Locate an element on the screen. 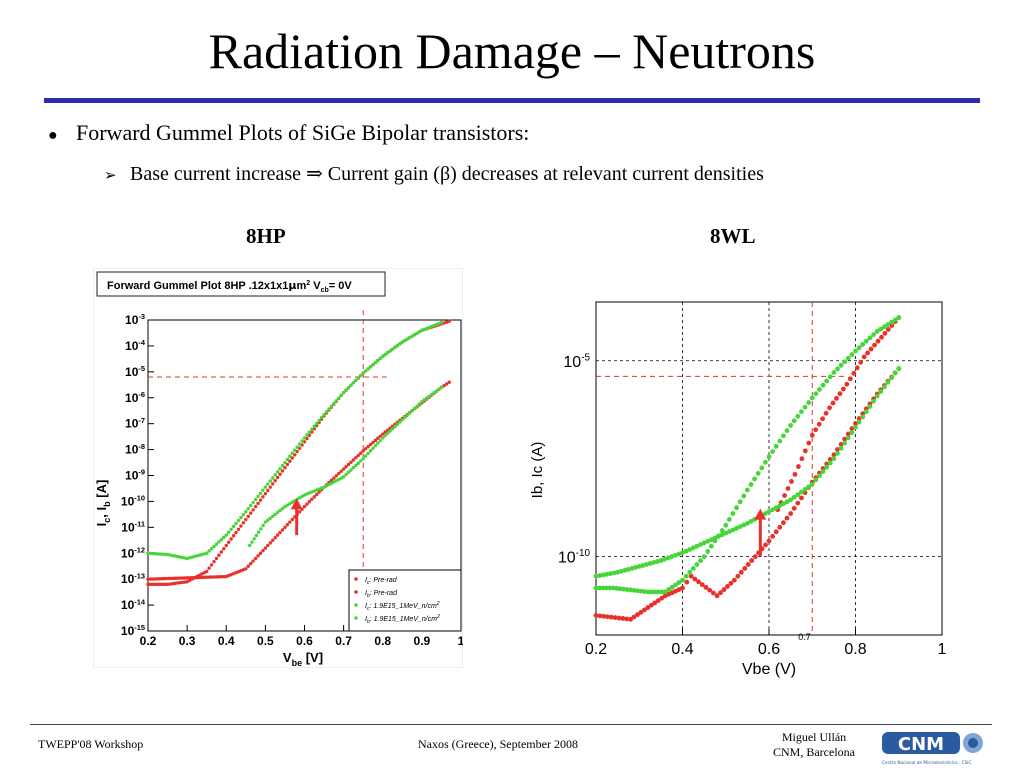  y-tick-label: 10⁻⁶ is located at coordinates (135, 397).